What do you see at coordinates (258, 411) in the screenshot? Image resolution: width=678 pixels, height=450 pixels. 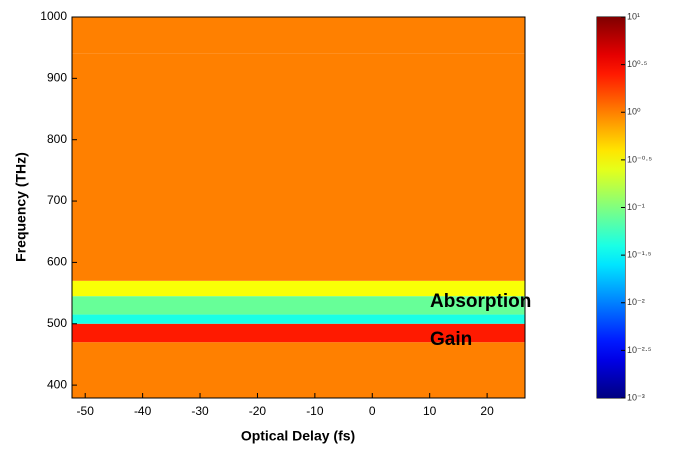 I see `x-tick-label: -20` at bounding box center [258, 411].